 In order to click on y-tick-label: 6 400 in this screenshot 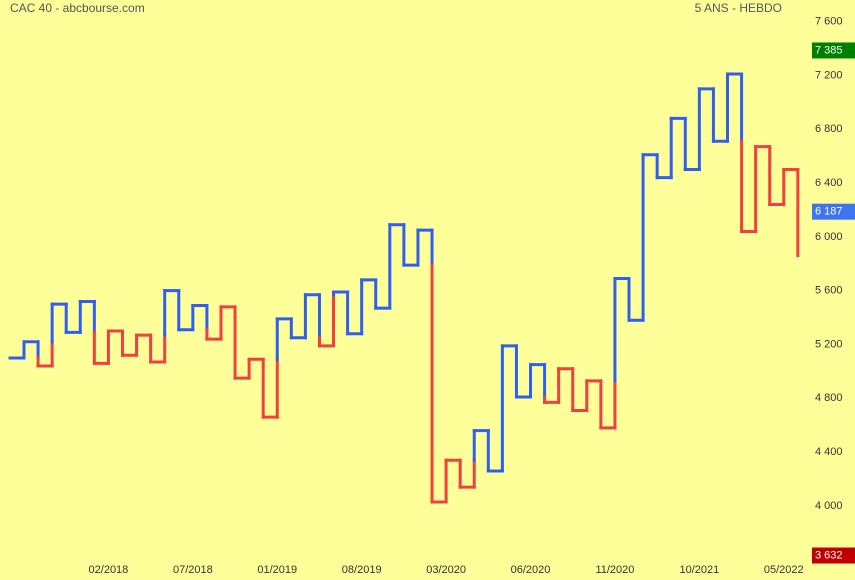, I will do `click(829, 183)`.